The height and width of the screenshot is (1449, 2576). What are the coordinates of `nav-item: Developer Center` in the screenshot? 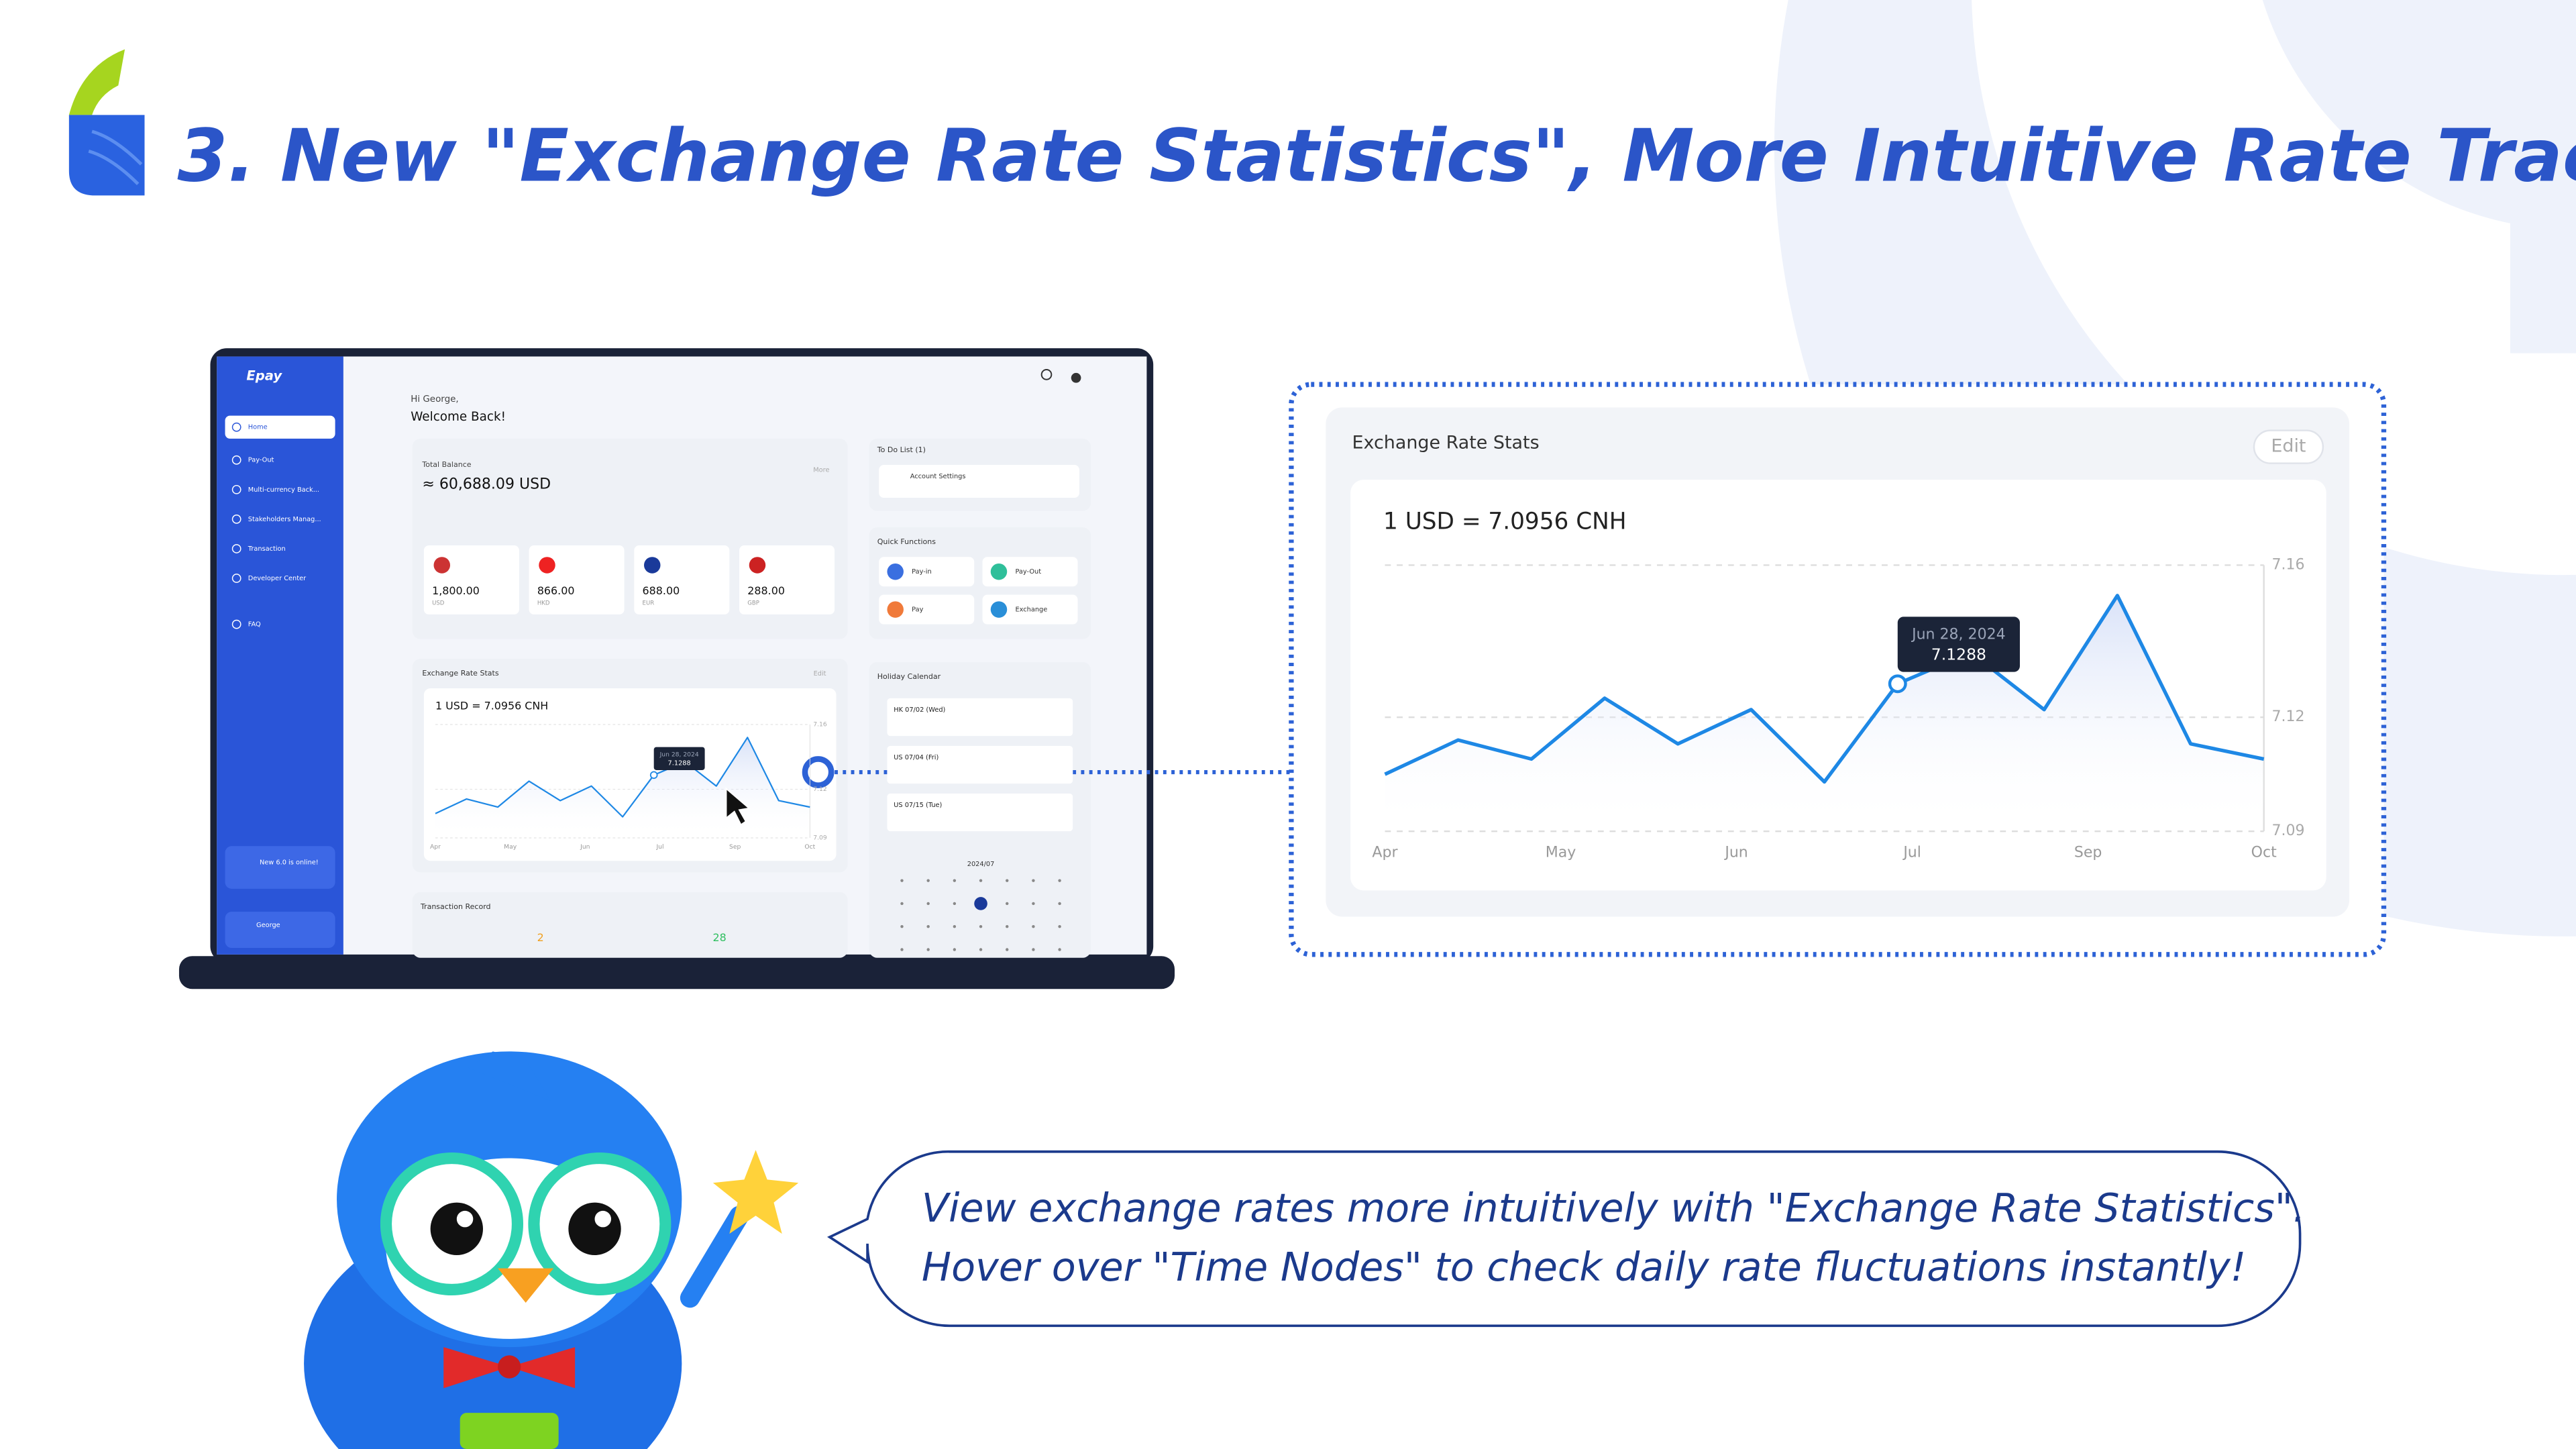 It's located at (277, 578).